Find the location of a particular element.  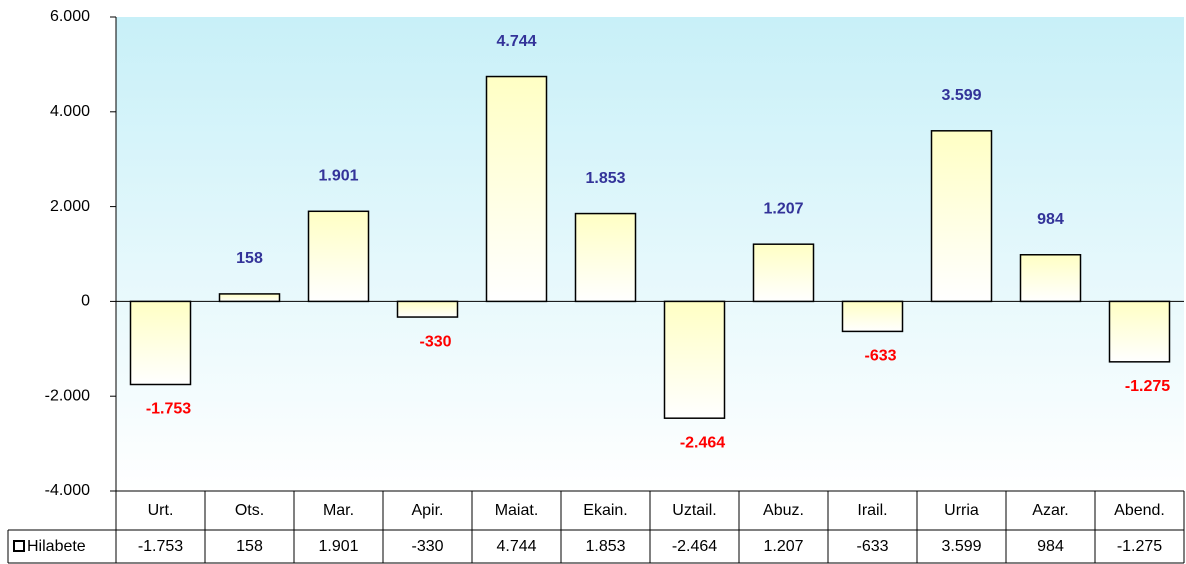

x-tick-label: Uztail. is located at coordinates (694, 510).